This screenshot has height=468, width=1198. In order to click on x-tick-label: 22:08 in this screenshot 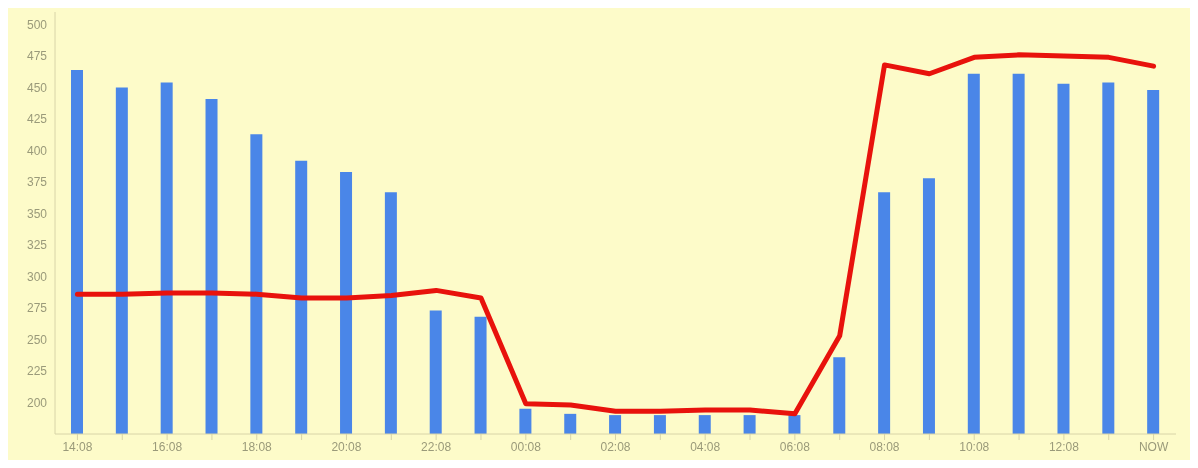, I will do `click(436, 446)`.